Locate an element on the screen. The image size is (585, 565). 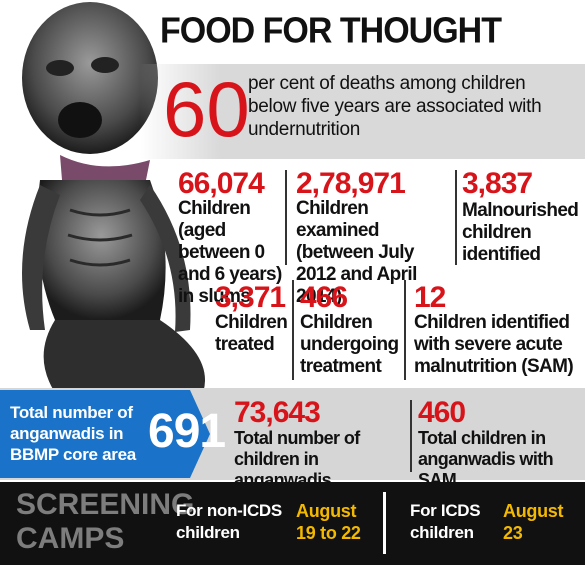
anganwadi-total-box is located at coordinates (105, 434).